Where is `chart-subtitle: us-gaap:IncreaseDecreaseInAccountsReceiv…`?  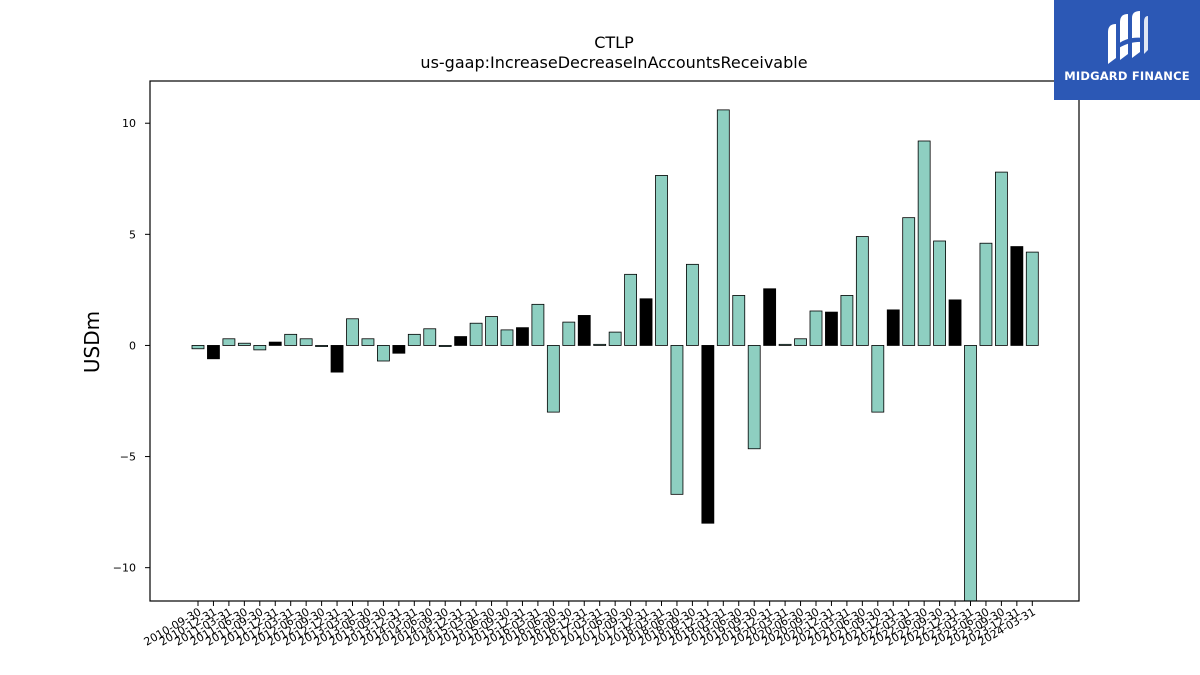 chart-subtitle: us-gaap:IncreaseDecreaseInAccountsReceiv… is located at coordinates (613, 62).